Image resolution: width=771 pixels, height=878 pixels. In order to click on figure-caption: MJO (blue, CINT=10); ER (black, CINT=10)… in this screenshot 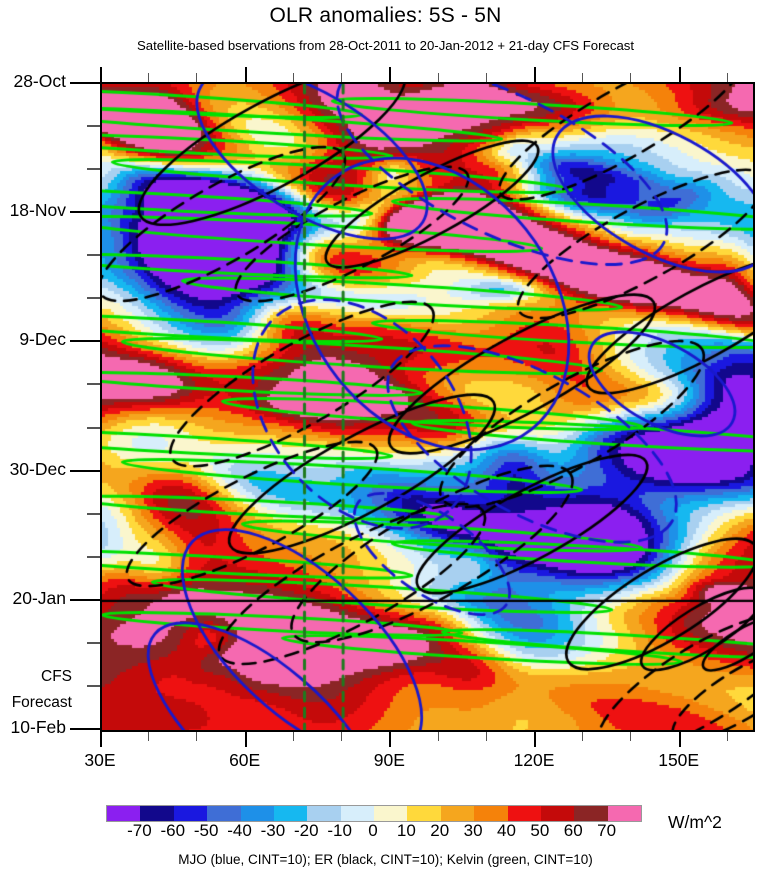, I will do `click(385, 859)`.